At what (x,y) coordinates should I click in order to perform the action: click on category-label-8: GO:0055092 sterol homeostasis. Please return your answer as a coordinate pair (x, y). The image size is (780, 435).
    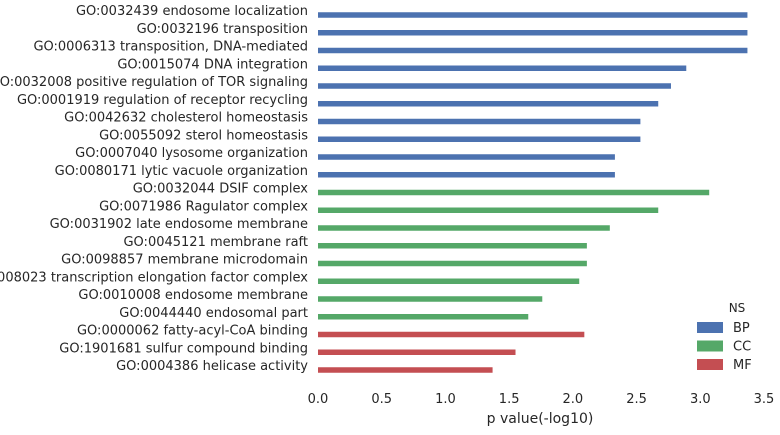
    Looking at the image, I should click on (203, 135).